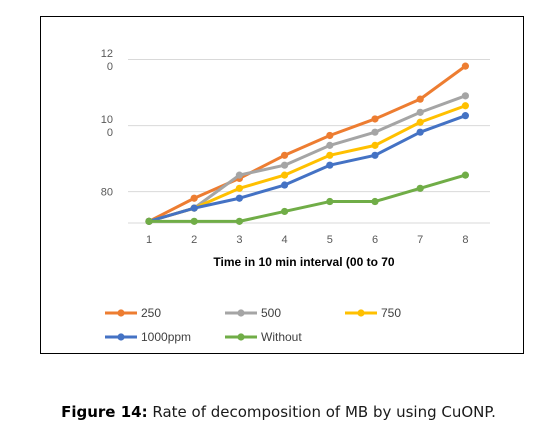  I want to click on figure-label: Figure 14:, so click(104, 412).